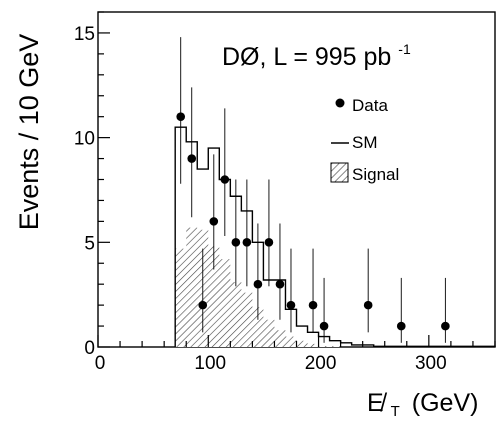  I want to click on y-tick-label: 15, so click(84, 34).